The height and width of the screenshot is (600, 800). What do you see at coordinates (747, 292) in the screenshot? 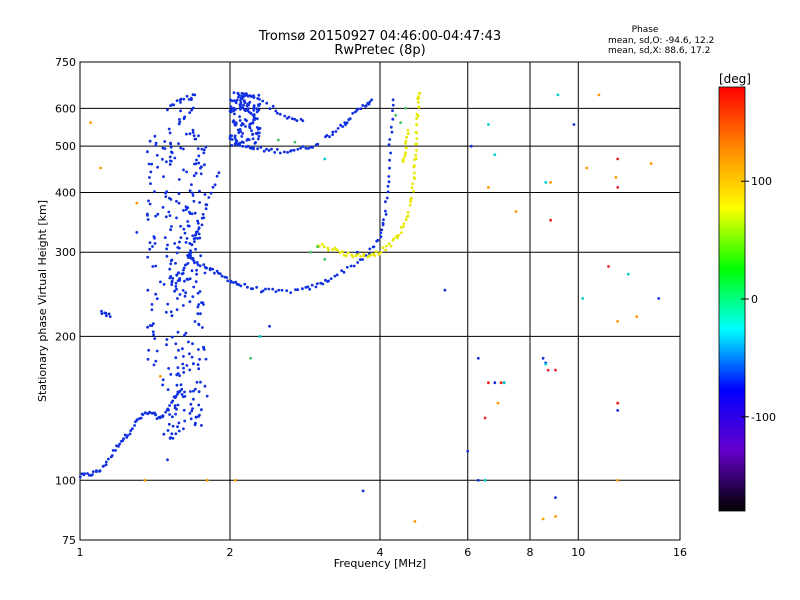
I see `phase-colorbar: [deg] 100 0 -100` at bounding box center [747, 292].